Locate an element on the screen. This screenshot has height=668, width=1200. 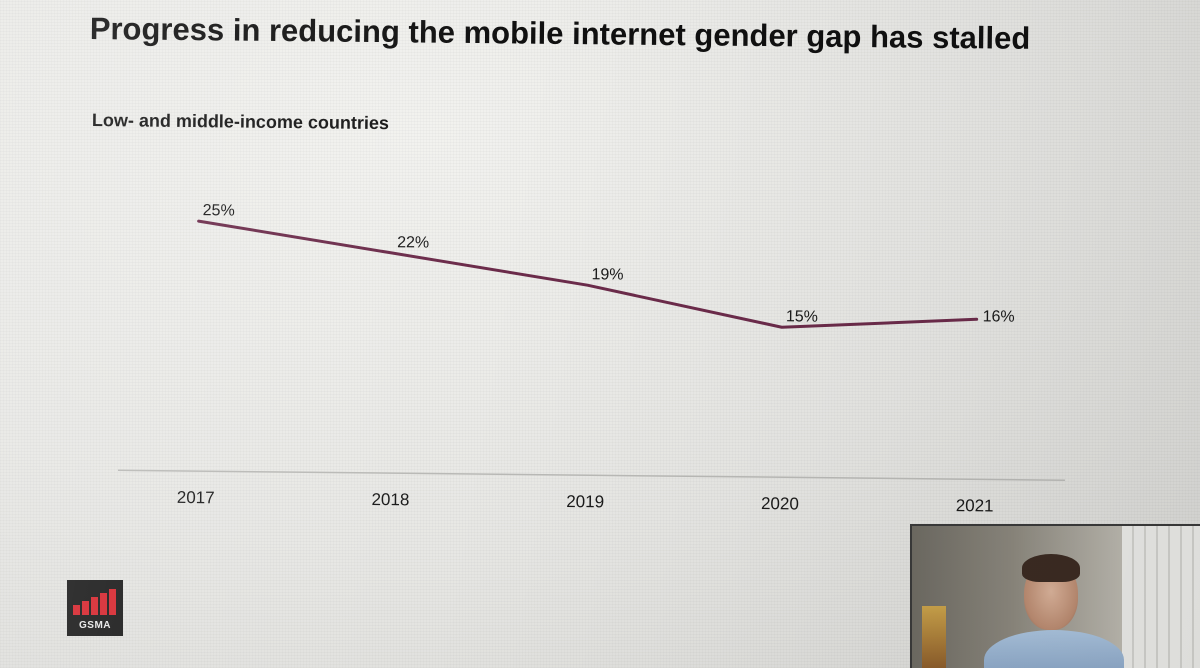
data-label-2021: 16% is located at coordinates (999, 316).